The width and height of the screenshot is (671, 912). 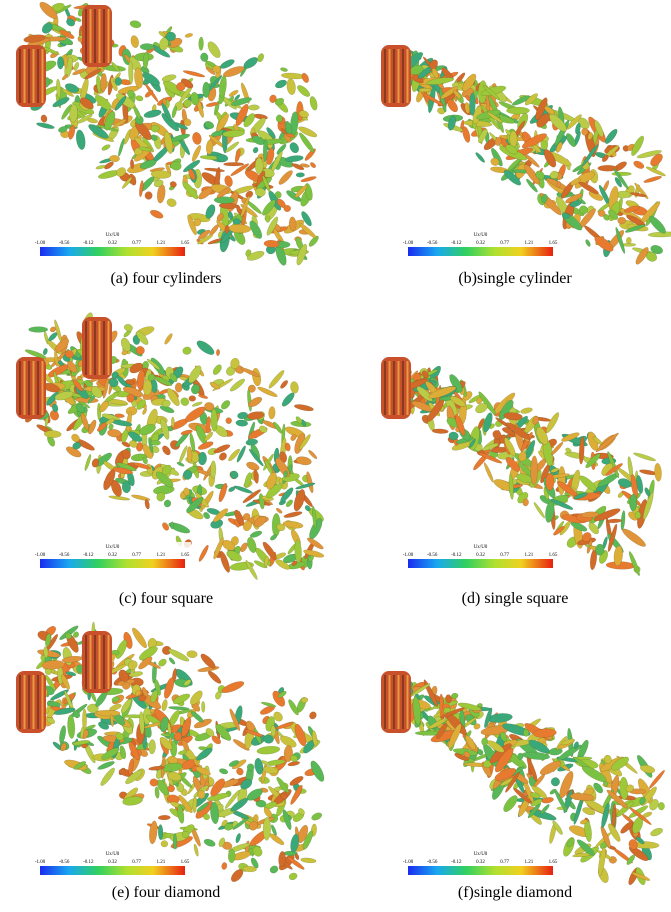 What do you see at coordinates (515, 278) in the screenshot?
I see `caption: (b)single cylinder` at bounding box center [515, 278].